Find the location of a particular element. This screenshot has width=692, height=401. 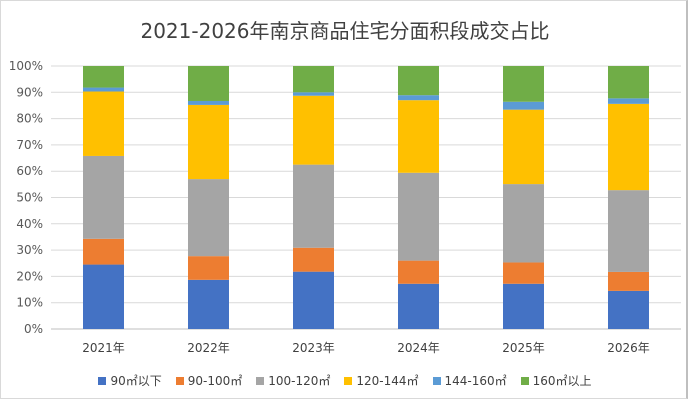

y-tick-label: 90% is located at coordinates (29, 92).